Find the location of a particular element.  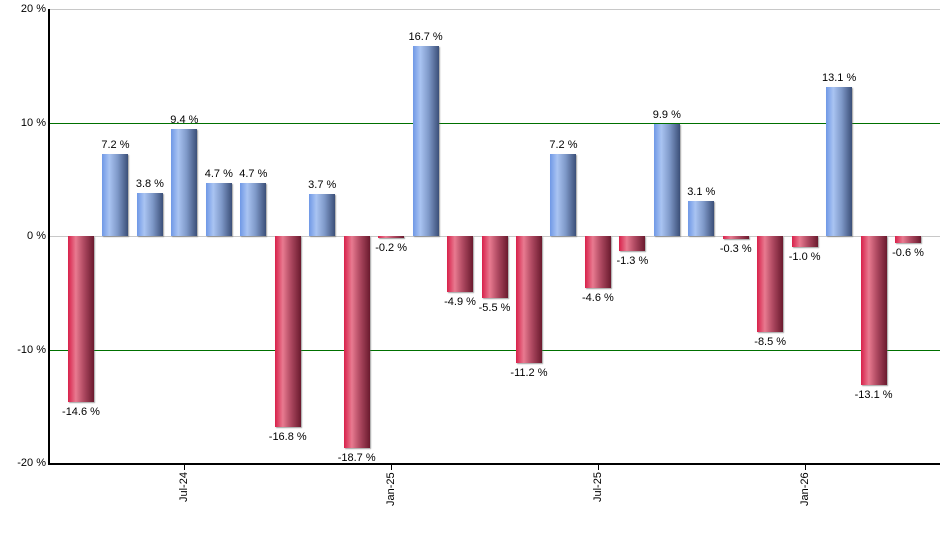

bar-value-label: 9.4 % is located at coordinates (184, 120).